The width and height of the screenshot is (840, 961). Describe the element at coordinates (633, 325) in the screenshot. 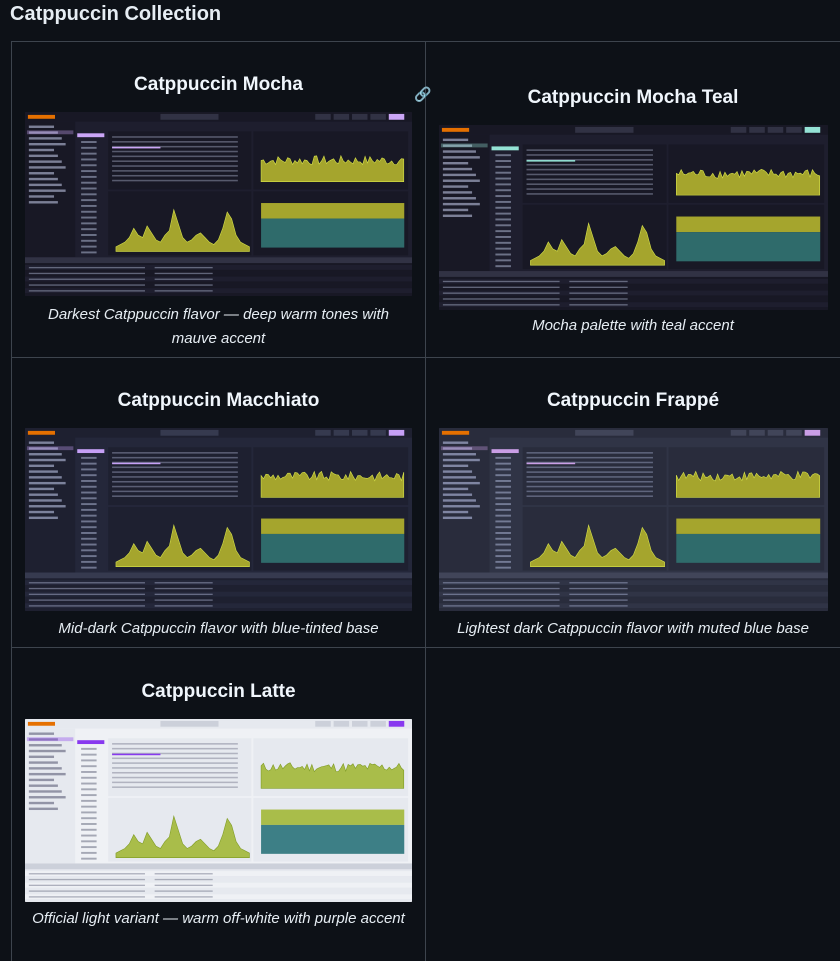

I see `theme-caption: Mocha palette with teal accent` at that location.